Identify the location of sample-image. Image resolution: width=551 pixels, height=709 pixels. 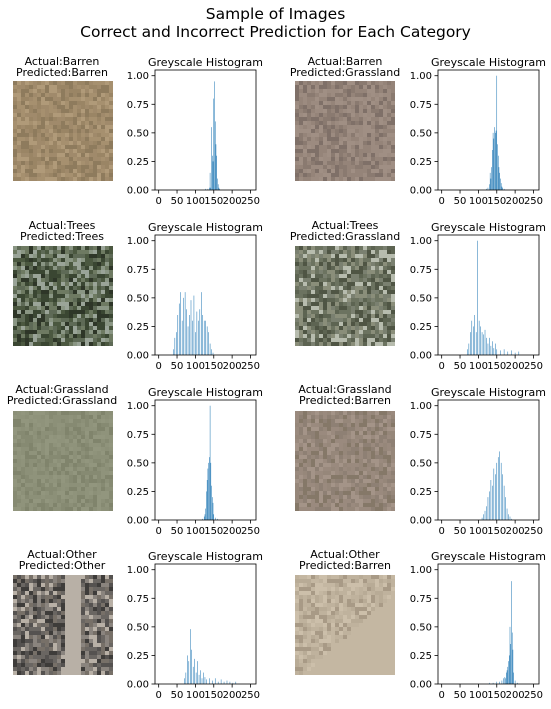
(63, 131).